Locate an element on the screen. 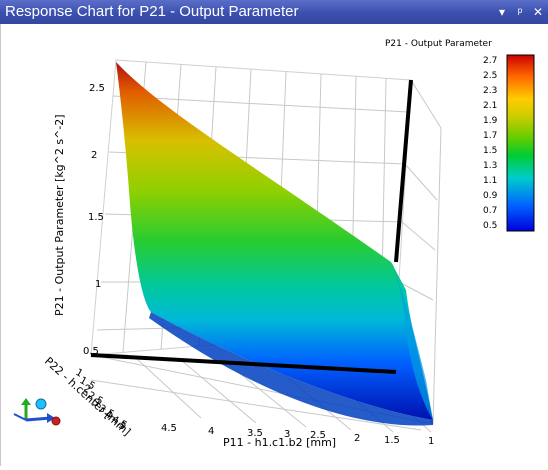 The image size is (548, 470). x-tick: 4 is located at coordinates (211, 431).